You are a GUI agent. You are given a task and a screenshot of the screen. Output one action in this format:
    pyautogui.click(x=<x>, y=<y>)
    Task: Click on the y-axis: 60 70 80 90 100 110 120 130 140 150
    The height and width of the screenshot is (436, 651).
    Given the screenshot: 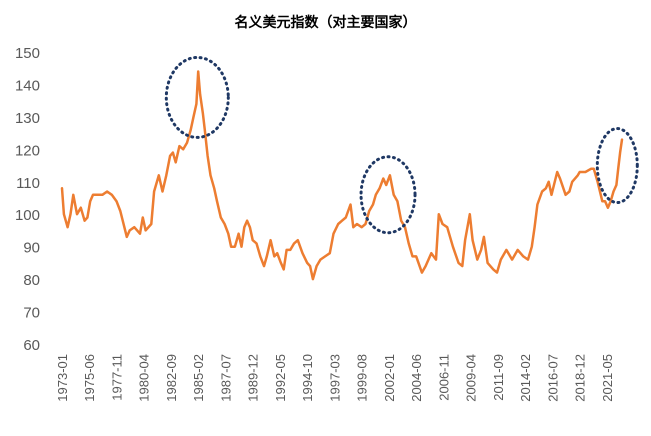 What is the action you would take?
    pyautogui.click(x=27, y=199)
    